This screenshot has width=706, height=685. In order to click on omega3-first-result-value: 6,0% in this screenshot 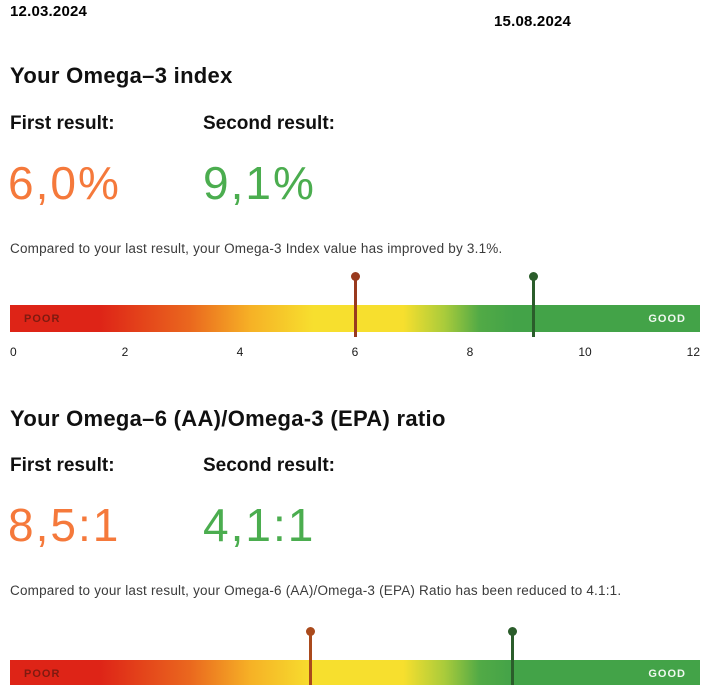, I will do `click(64, 183)`.